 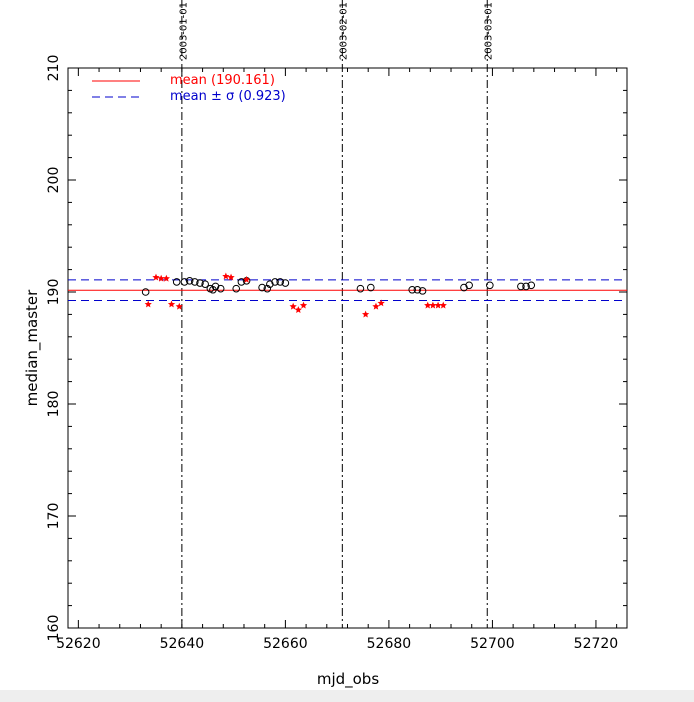 I want to click on legend: mean (190.161) mean ± σ (0.923), so click(x=189, y=88).